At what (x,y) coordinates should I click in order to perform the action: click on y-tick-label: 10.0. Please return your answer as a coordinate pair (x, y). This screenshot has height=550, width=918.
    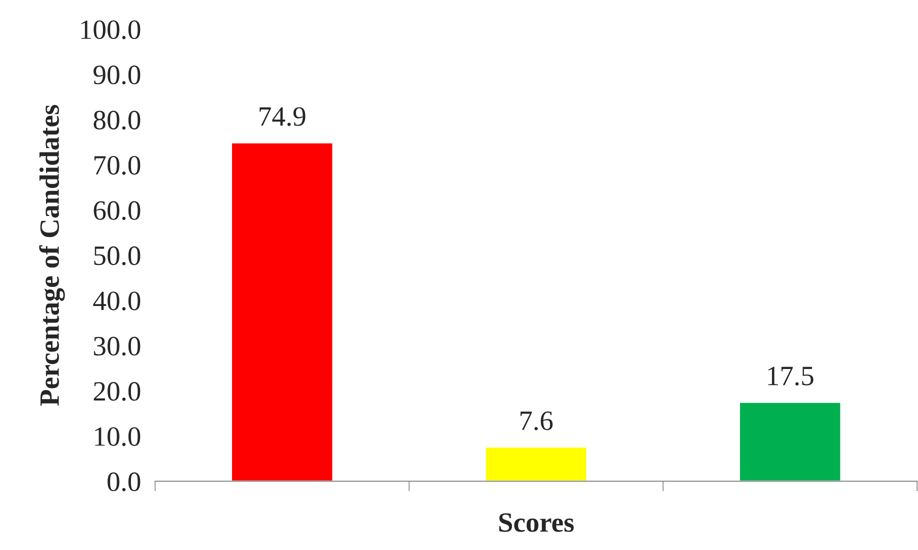
    Looking at the image, I should click on (117, 436).